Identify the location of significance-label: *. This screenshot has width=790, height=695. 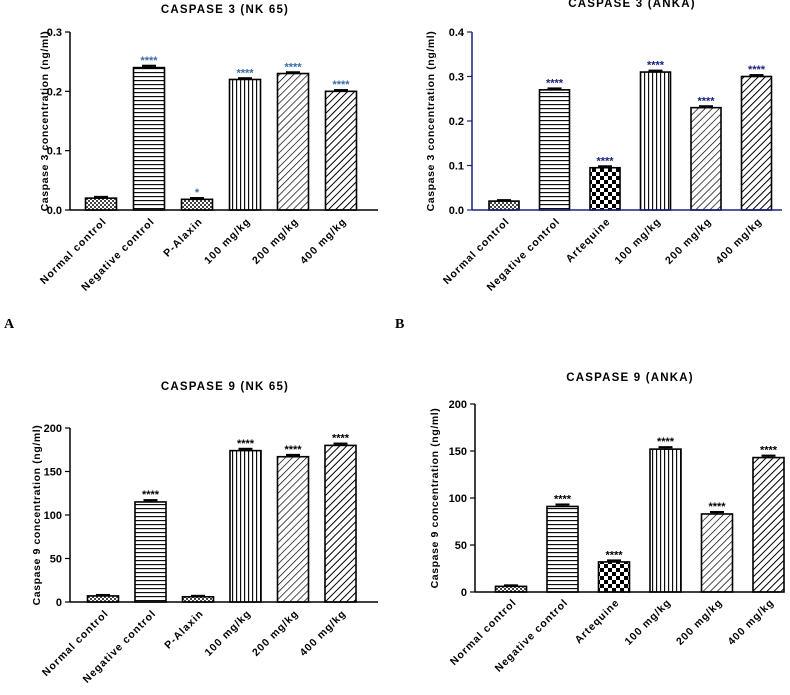
(197, 193).